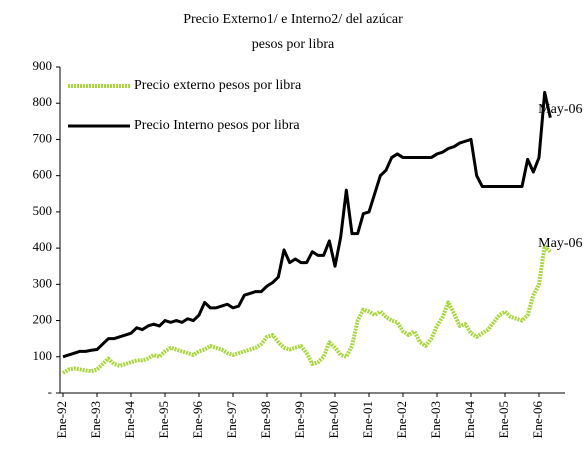  What do you see at coordinates (435, 420) in the screenshot?
I see `x-tick-label: Ene-03` at bounding box center [435, 420].